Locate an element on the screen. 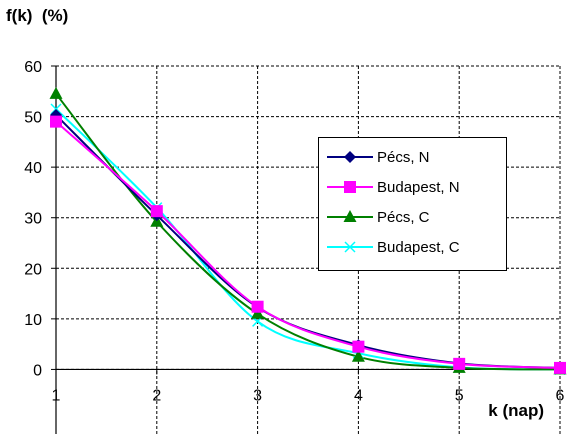 The image size is (567, 439). legend-item: Pécs, C is located at coordinates (415, 217).